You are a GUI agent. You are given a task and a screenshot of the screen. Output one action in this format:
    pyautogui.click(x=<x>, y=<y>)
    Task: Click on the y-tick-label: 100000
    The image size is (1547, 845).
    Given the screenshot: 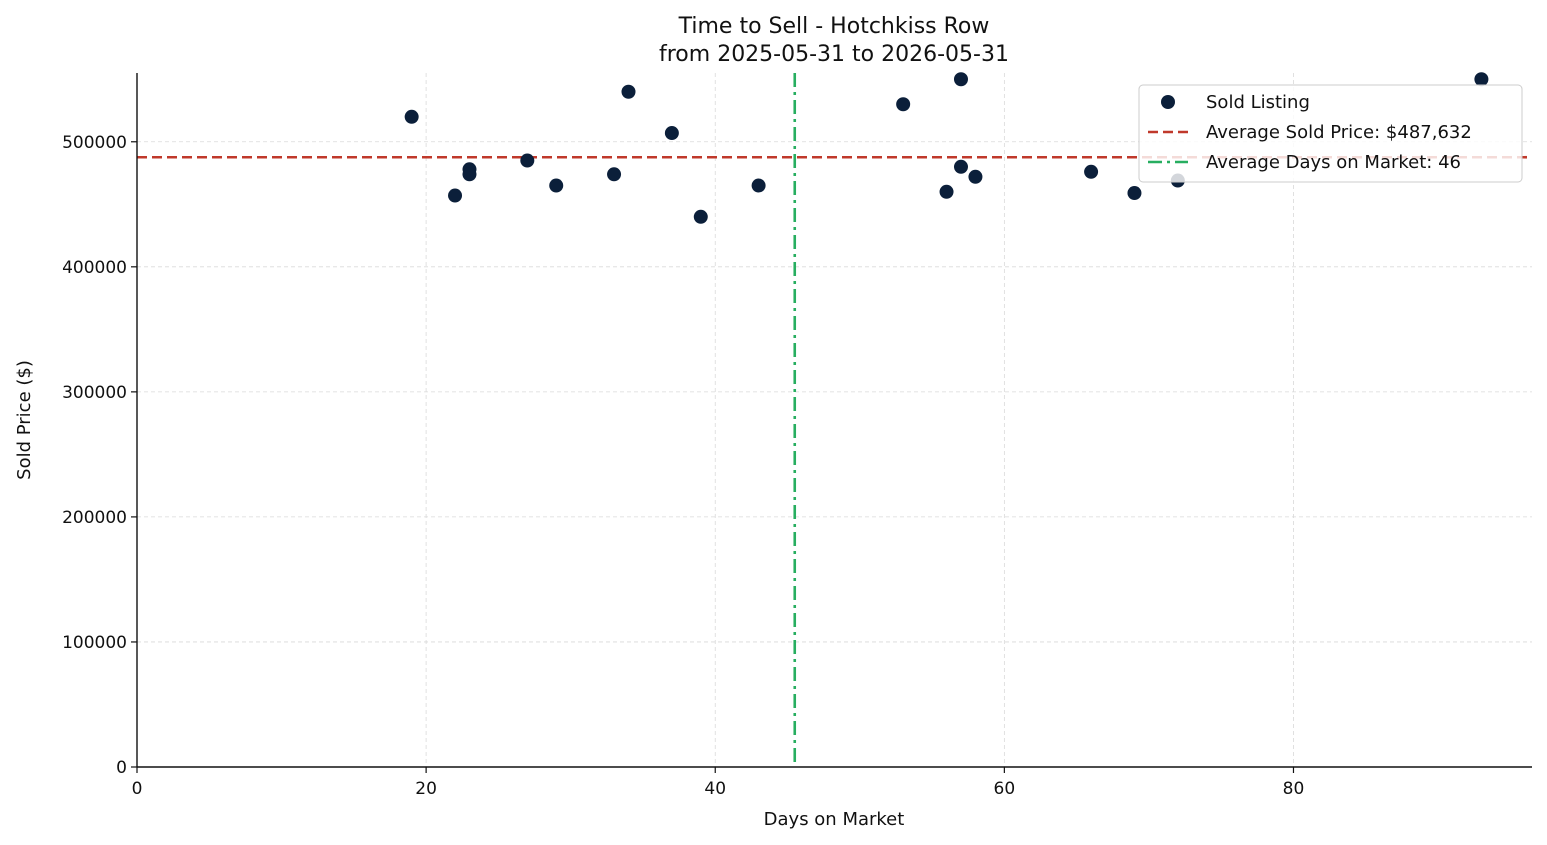 What is the action you would take?
    pyautogui.click(x=94, y=643)
    